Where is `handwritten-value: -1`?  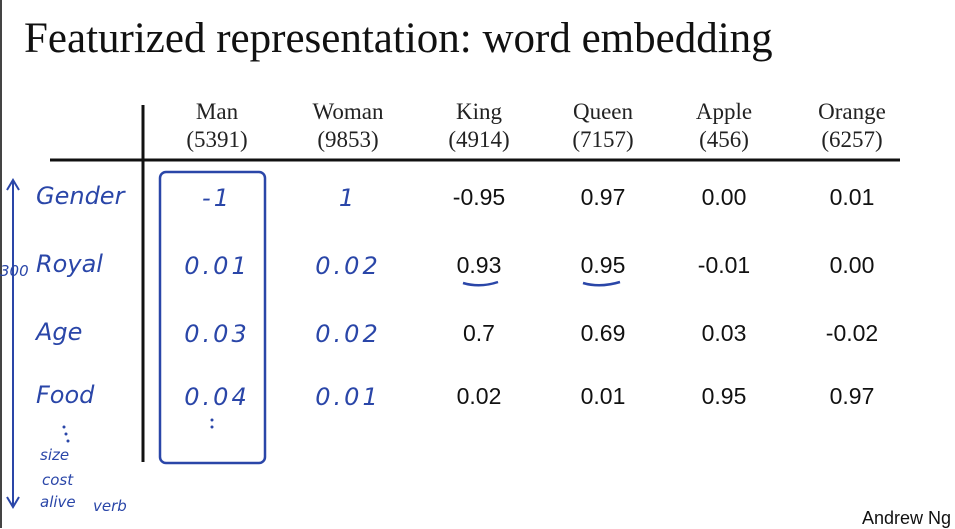
handwritten-value: -1 is located at coordinates (217, 198).